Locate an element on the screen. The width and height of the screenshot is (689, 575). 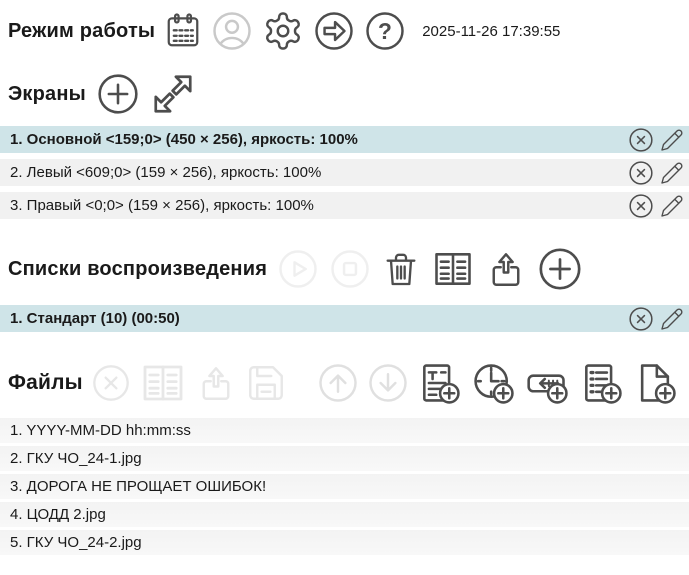
playlists-header: Списки воспроизведения is located at coordinates (344, 269).